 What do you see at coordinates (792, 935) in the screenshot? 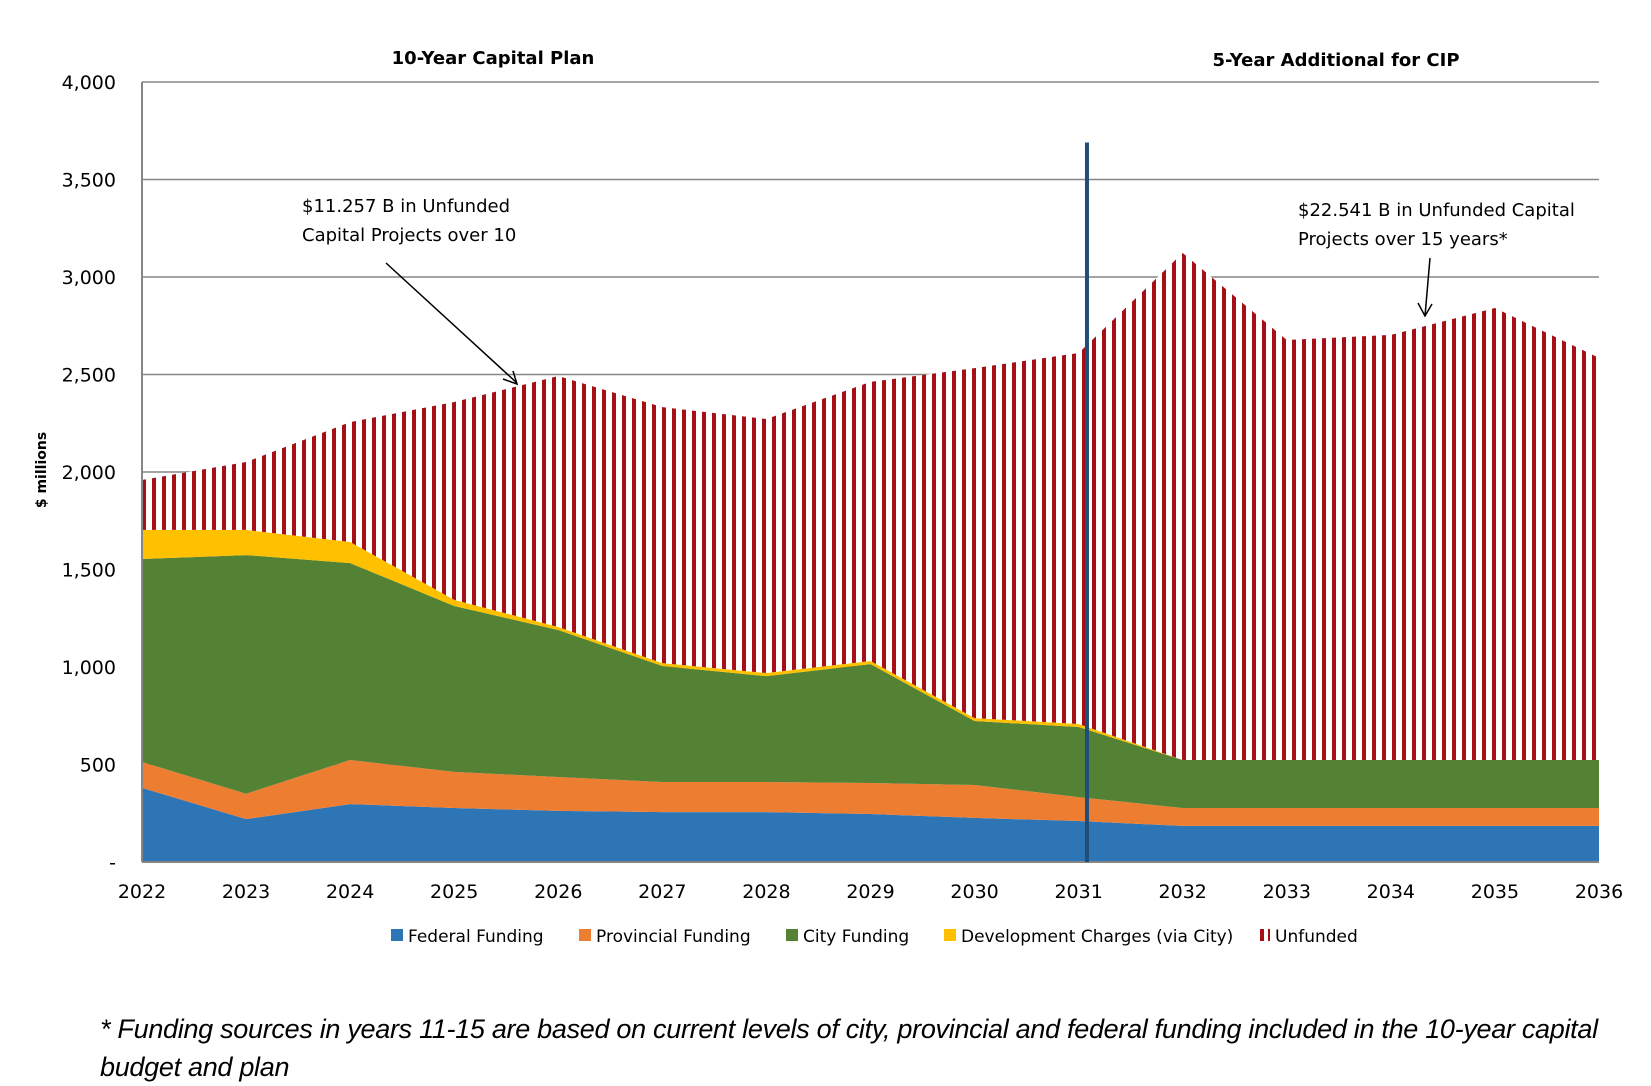
I see `legend-swatch-city` at bounding box center [792, 935].